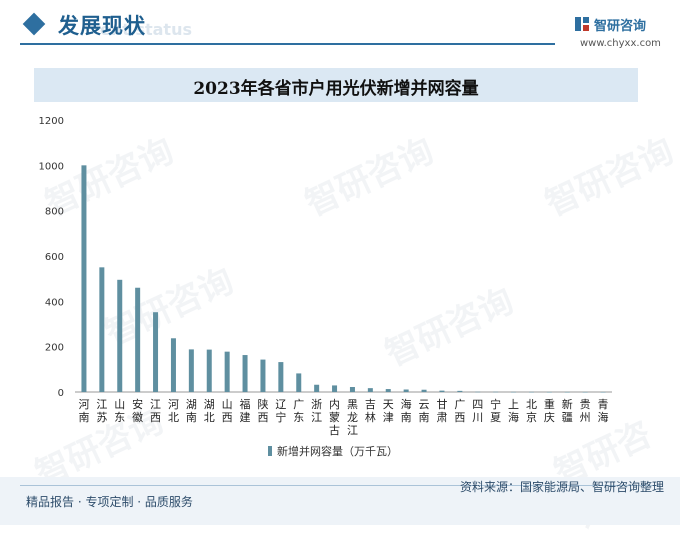 This screenshot has height=539, width=680. I want to click on y-tick-label: 1200, so click(51, 121).